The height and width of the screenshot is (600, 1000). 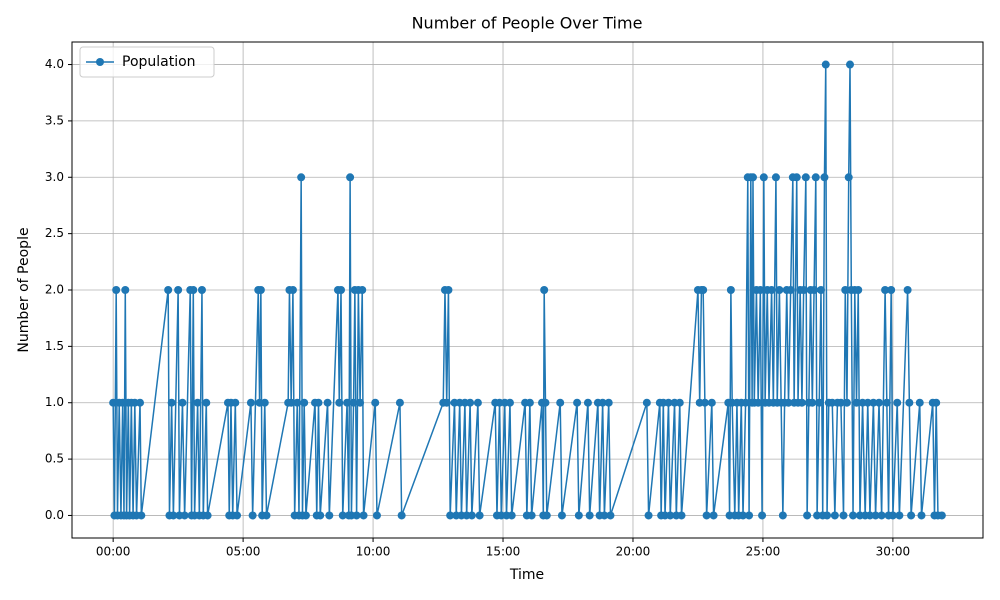 What do you see at coordinates (54, 515) in the screenshot?
I see `y-tick-label: 0.0` at bounding box center [54, 515].